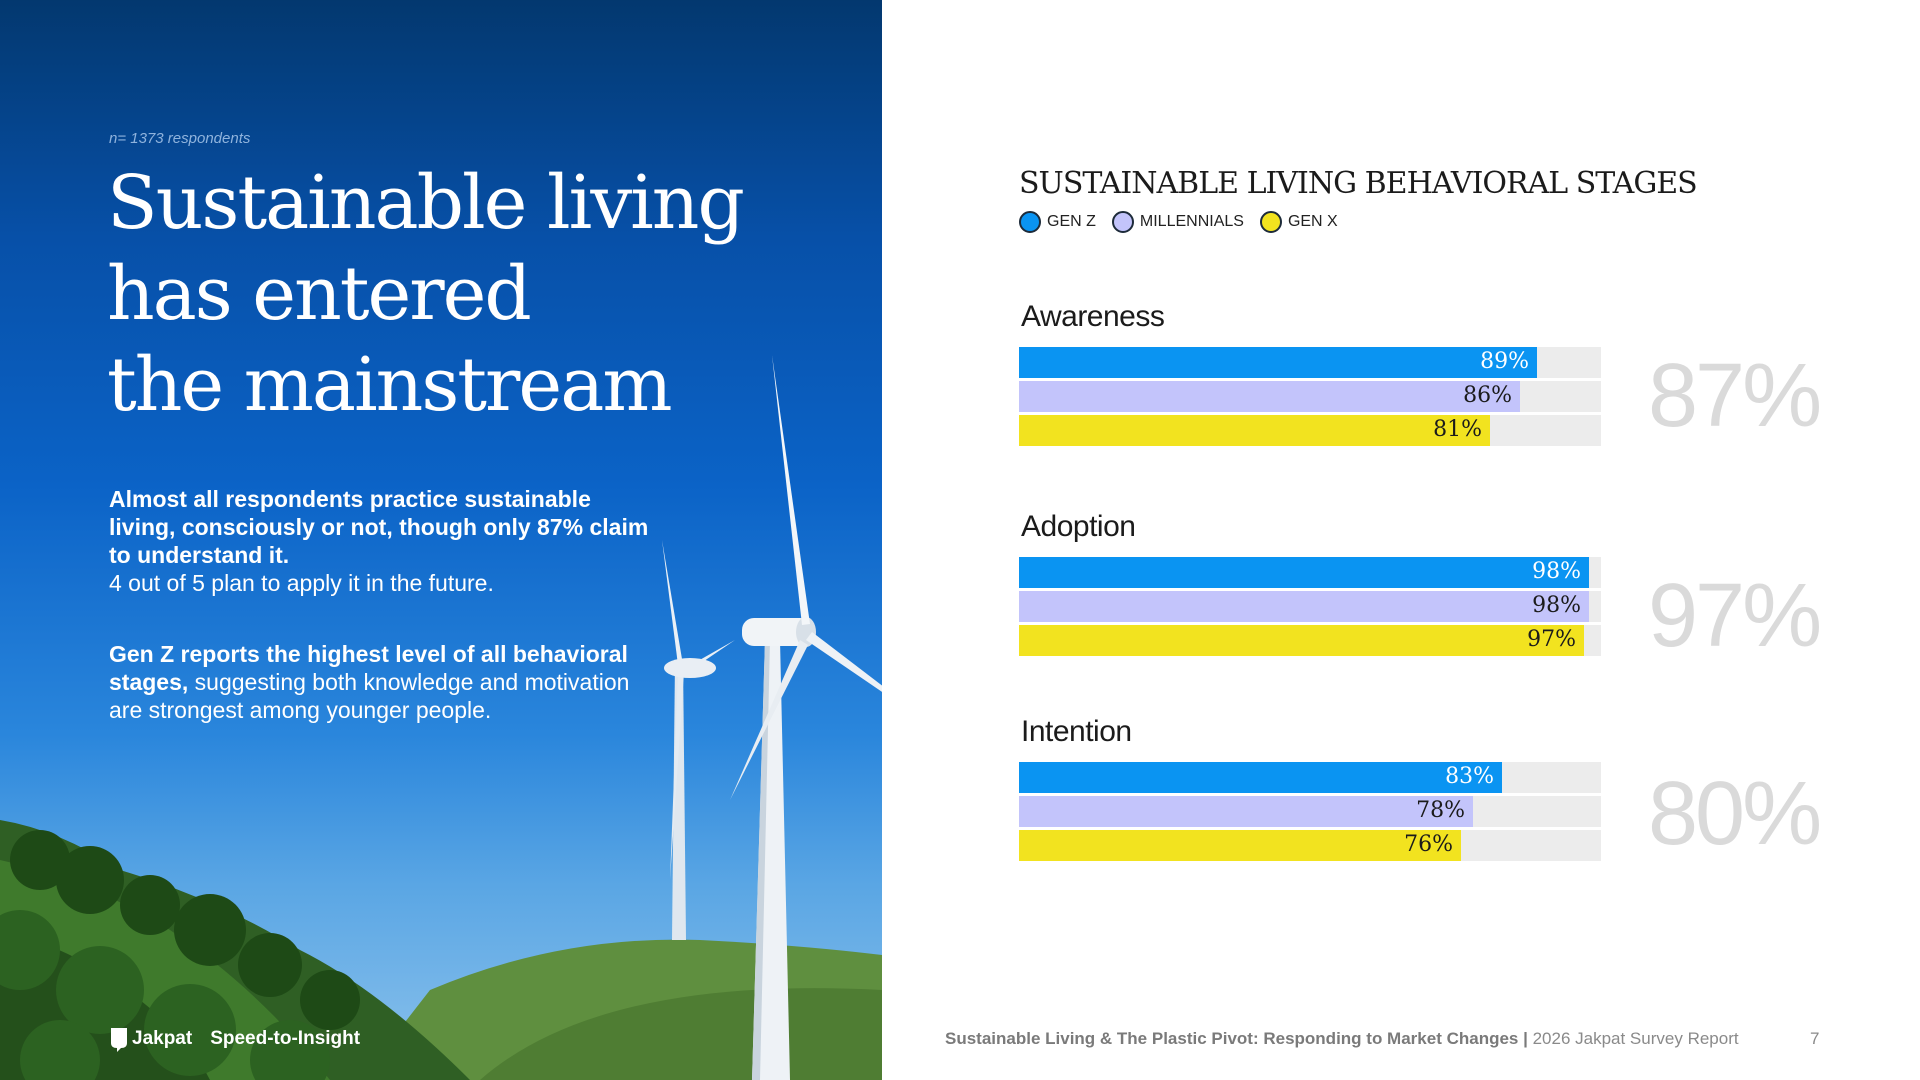  I want to click on legend-item-genz: GEN Z, so click(1057, 222).